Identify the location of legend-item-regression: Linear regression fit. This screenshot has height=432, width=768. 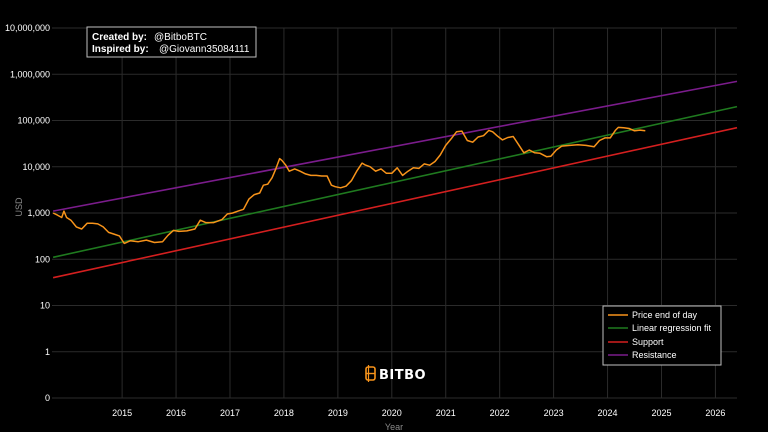
(660, 328).